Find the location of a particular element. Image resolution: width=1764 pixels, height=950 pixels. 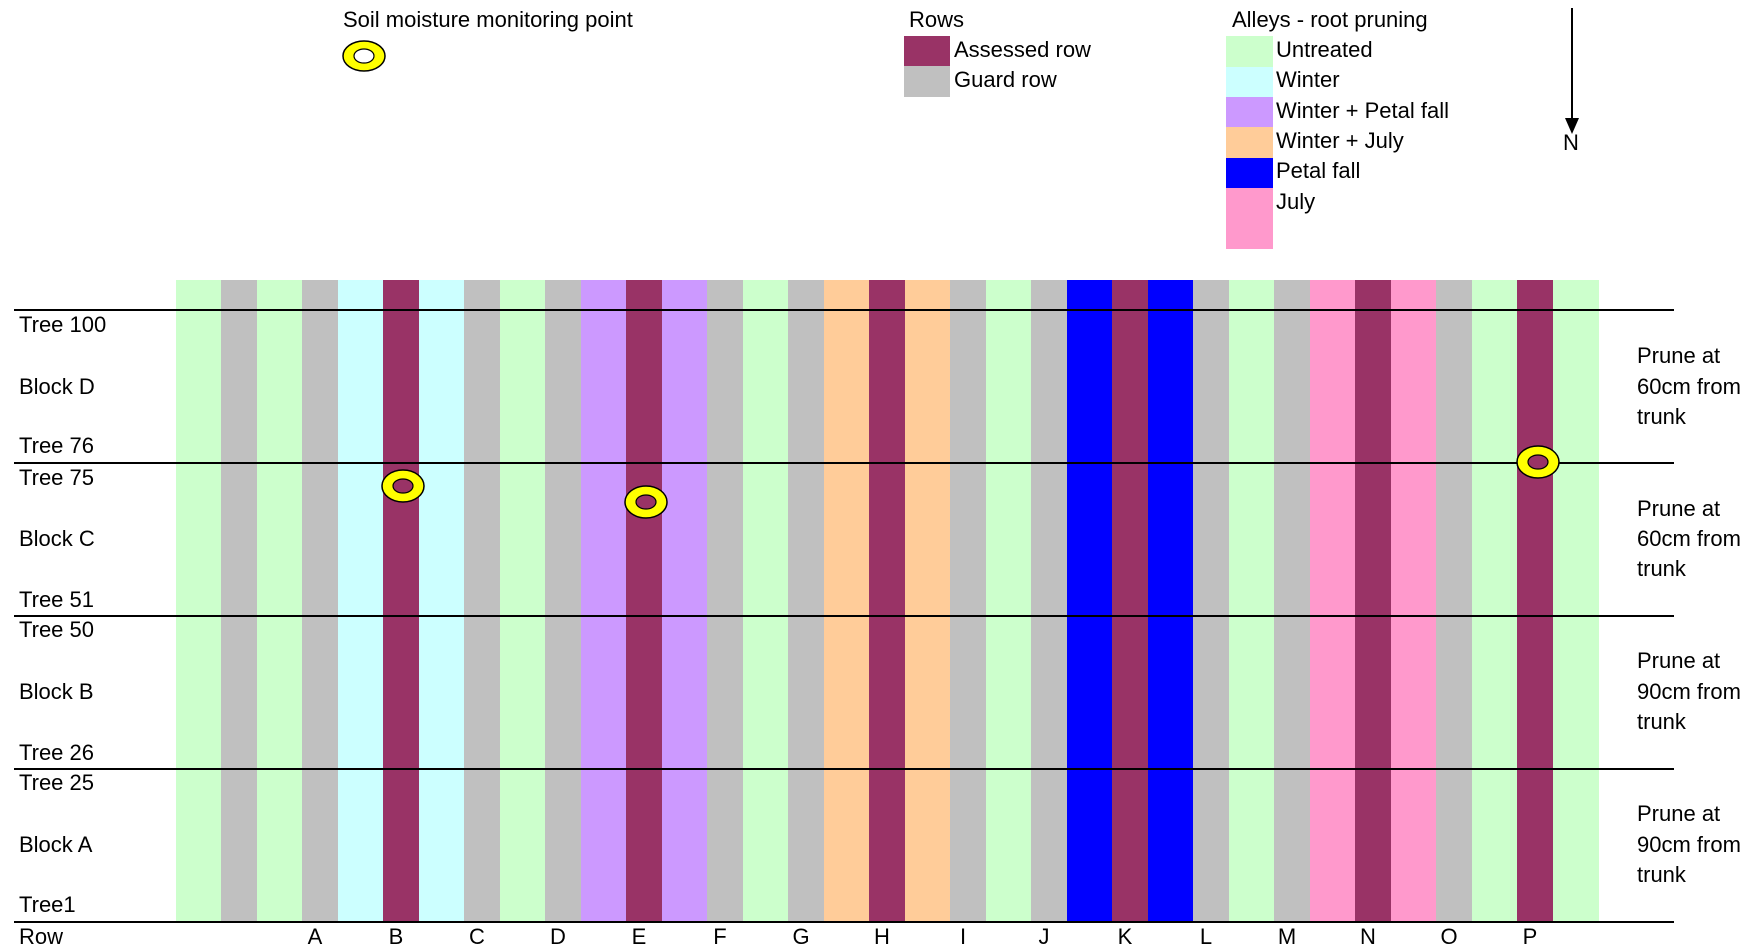

block-a-prune-2: 90cm from is located at coordinates (1689, 844).